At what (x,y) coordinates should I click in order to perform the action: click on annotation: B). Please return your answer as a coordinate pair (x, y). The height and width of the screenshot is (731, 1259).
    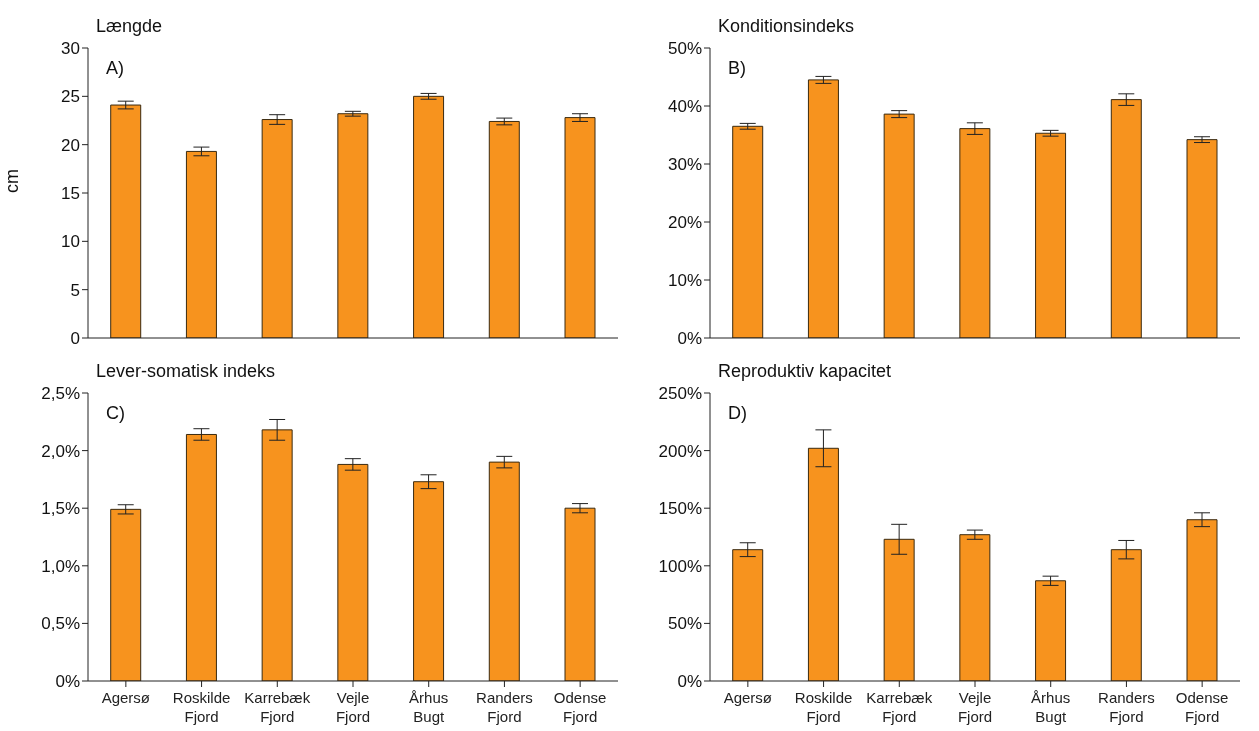
    Looking at the image, I should click on (737, 68).